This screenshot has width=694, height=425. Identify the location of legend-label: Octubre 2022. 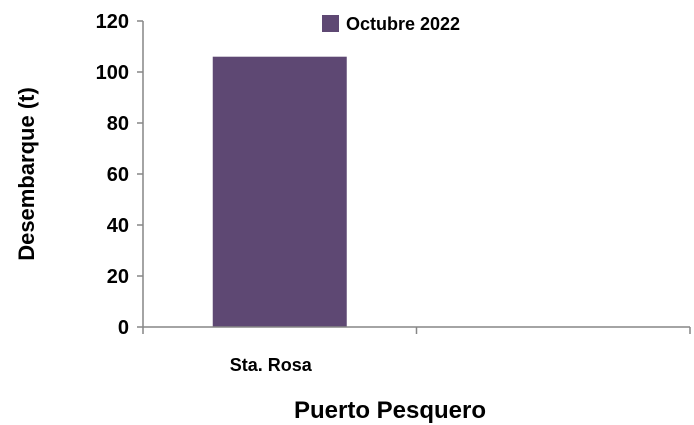
(403, 24).